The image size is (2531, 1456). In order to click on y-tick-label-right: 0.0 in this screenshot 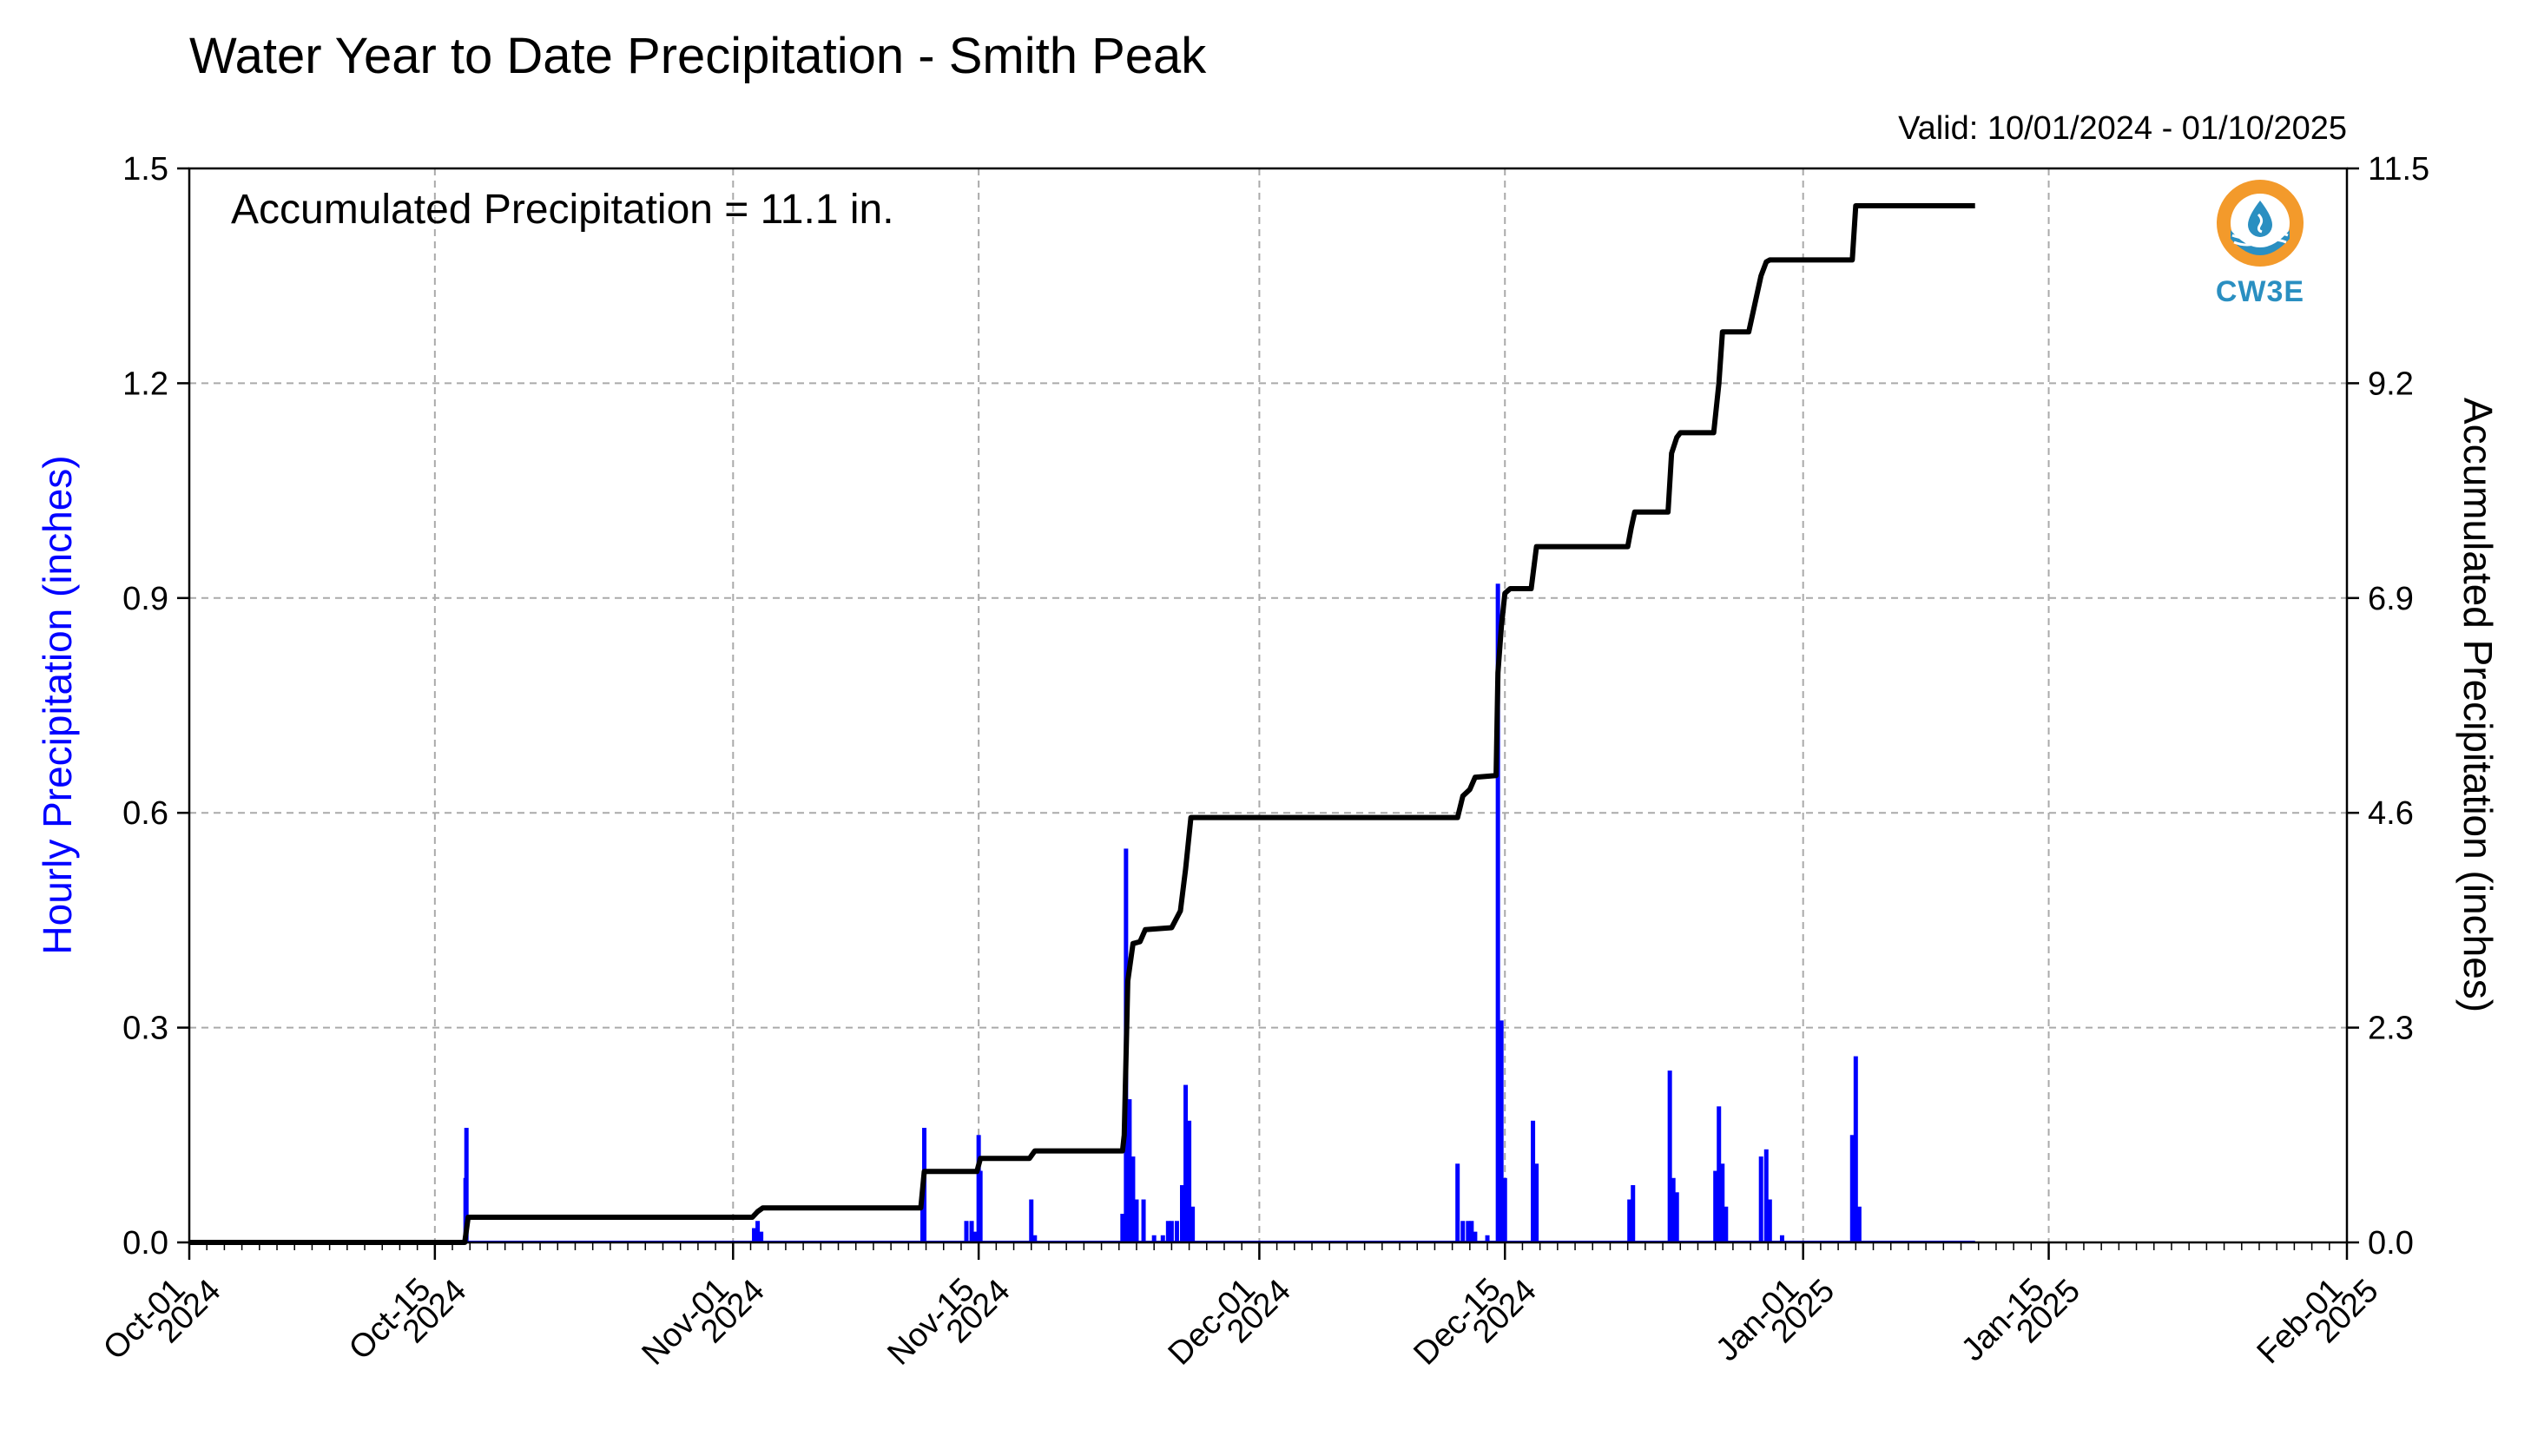, I will do `click(2391, 1243)`.